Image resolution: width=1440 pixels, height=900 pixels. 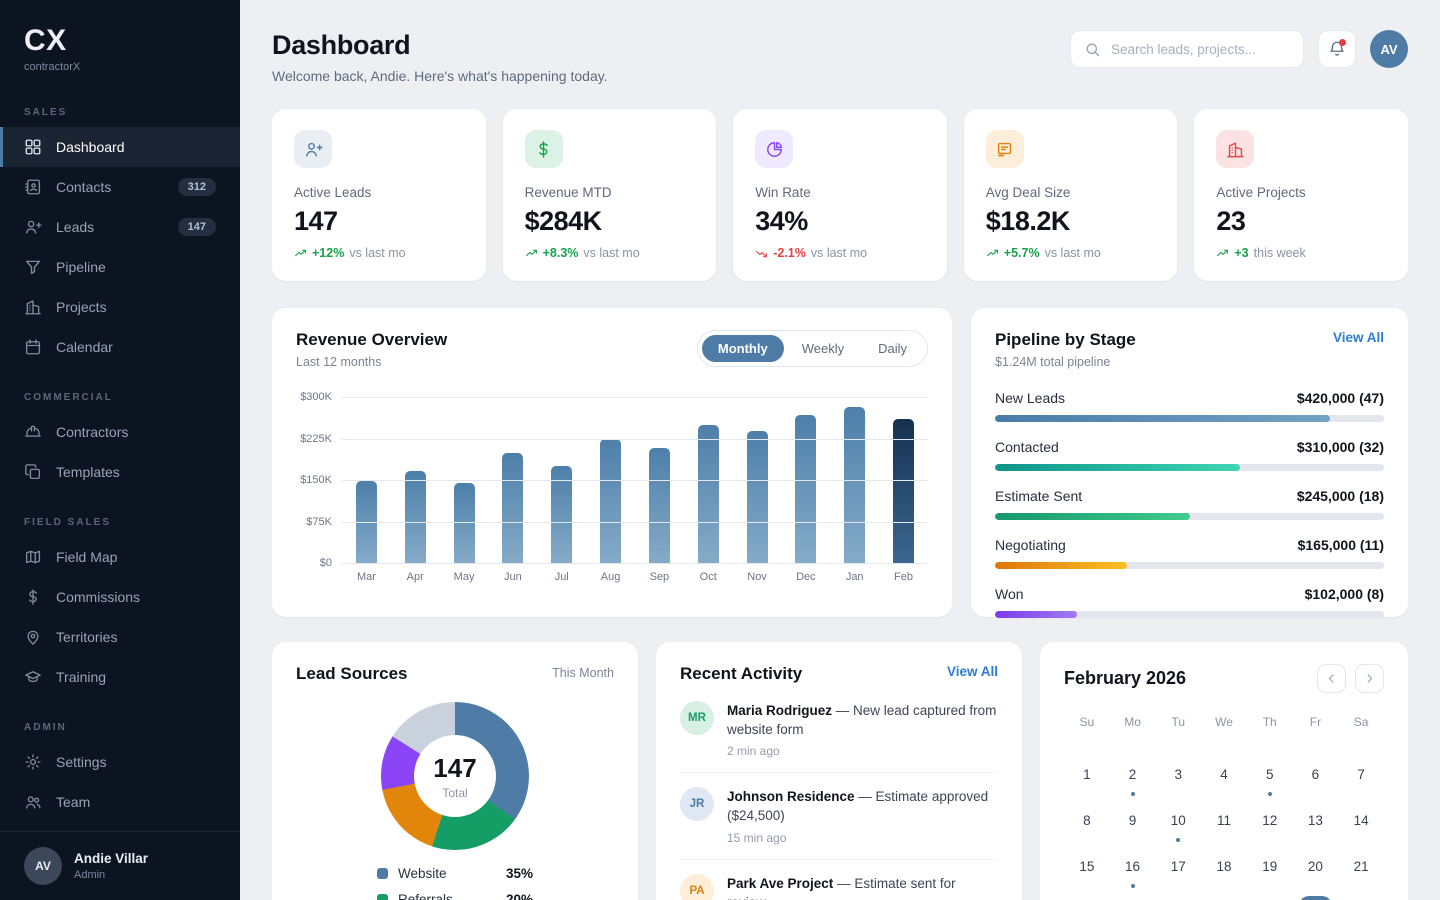 I want to click on calendar-day-number: 12, so click(x=1270, y=820).